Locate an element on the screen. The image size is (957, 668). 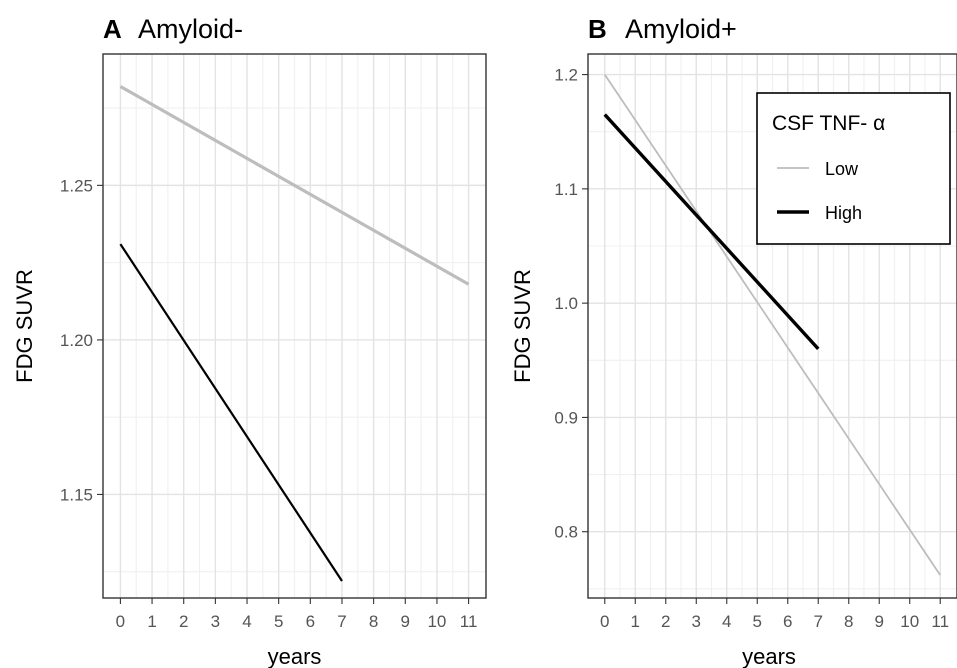
legend-title: CSF TNF- α is located at coordinates (828, 123).